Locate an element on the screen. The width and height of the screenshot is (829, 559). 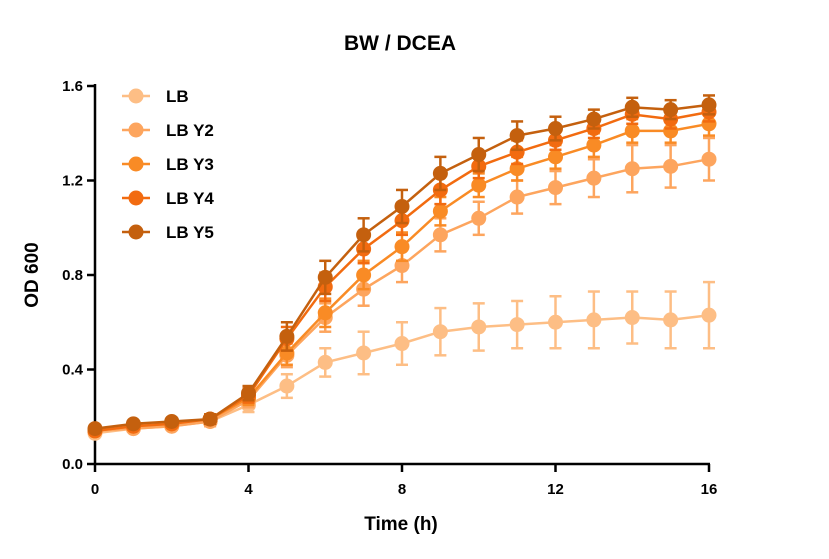
legend-label: LB Y3 is located at coordinates (190, 164).